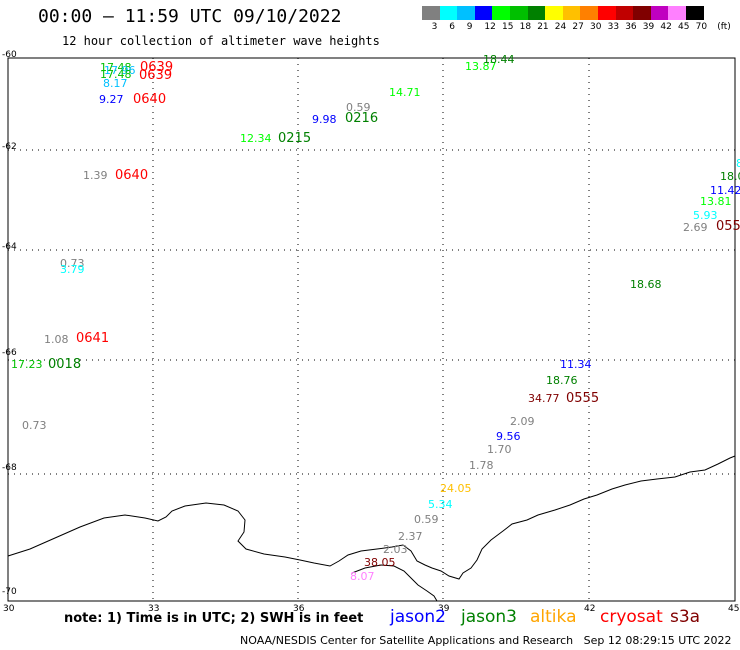 The height and width of the screenshot is (650, 740). I want to click on colorbar-label: 18, so click(525, 27).